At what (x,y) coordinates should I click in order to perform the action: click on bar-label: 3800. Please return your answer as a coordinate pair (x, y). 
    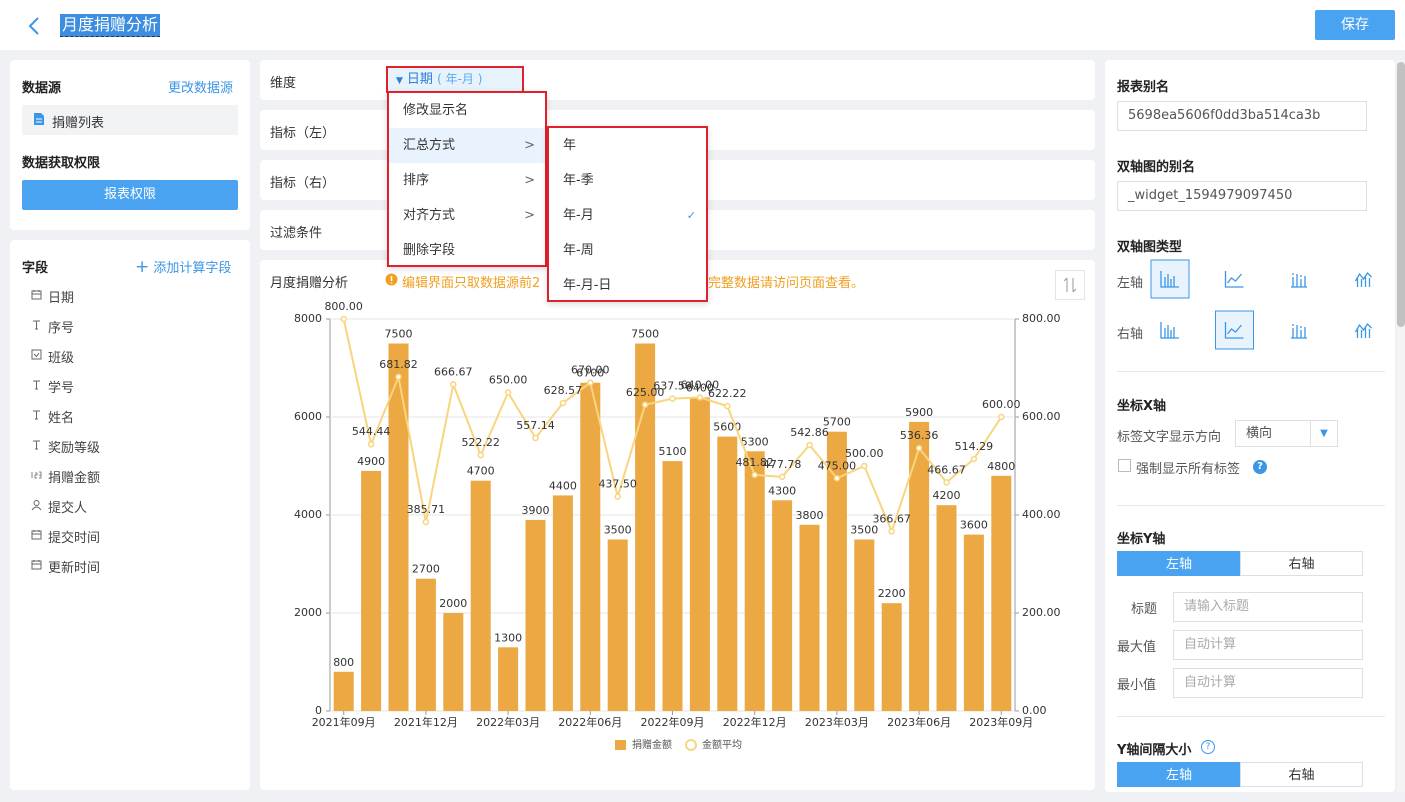
    Looking at the image, I should click on (810, 515).